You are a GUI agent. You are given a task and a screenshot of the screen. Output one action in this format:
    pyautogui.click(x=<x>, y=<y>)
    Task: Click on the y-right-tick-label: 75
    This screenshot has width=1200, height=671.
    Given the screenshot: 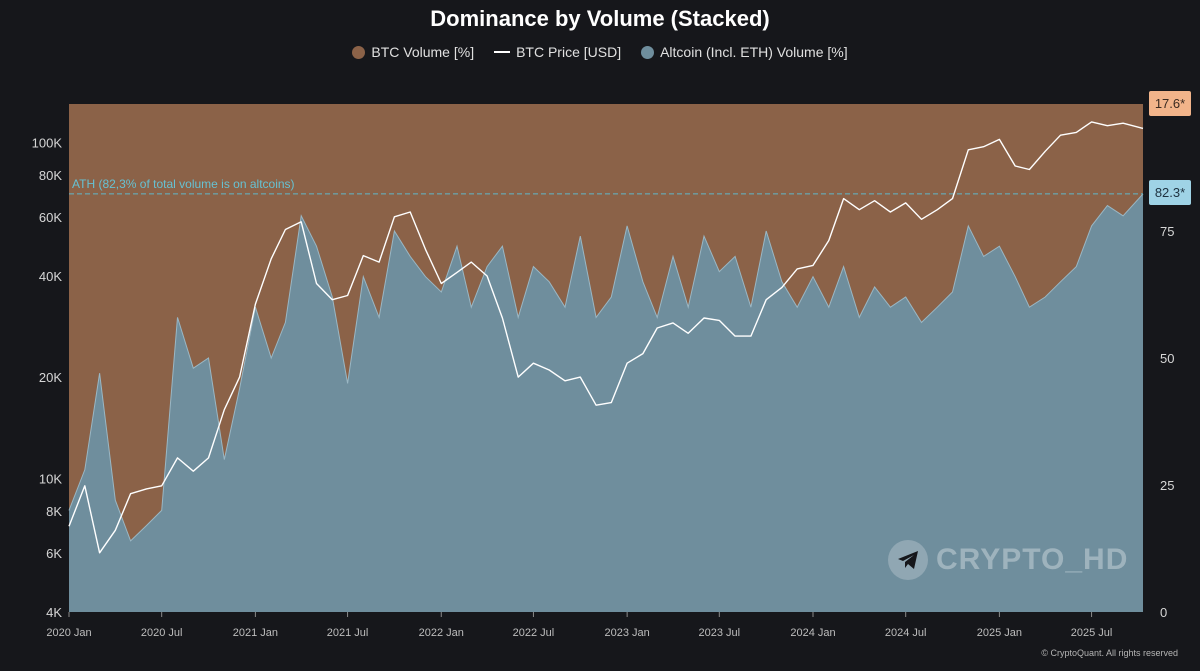 What is the action you would take?
    pyautogui.click(x=1167, y=231)
    